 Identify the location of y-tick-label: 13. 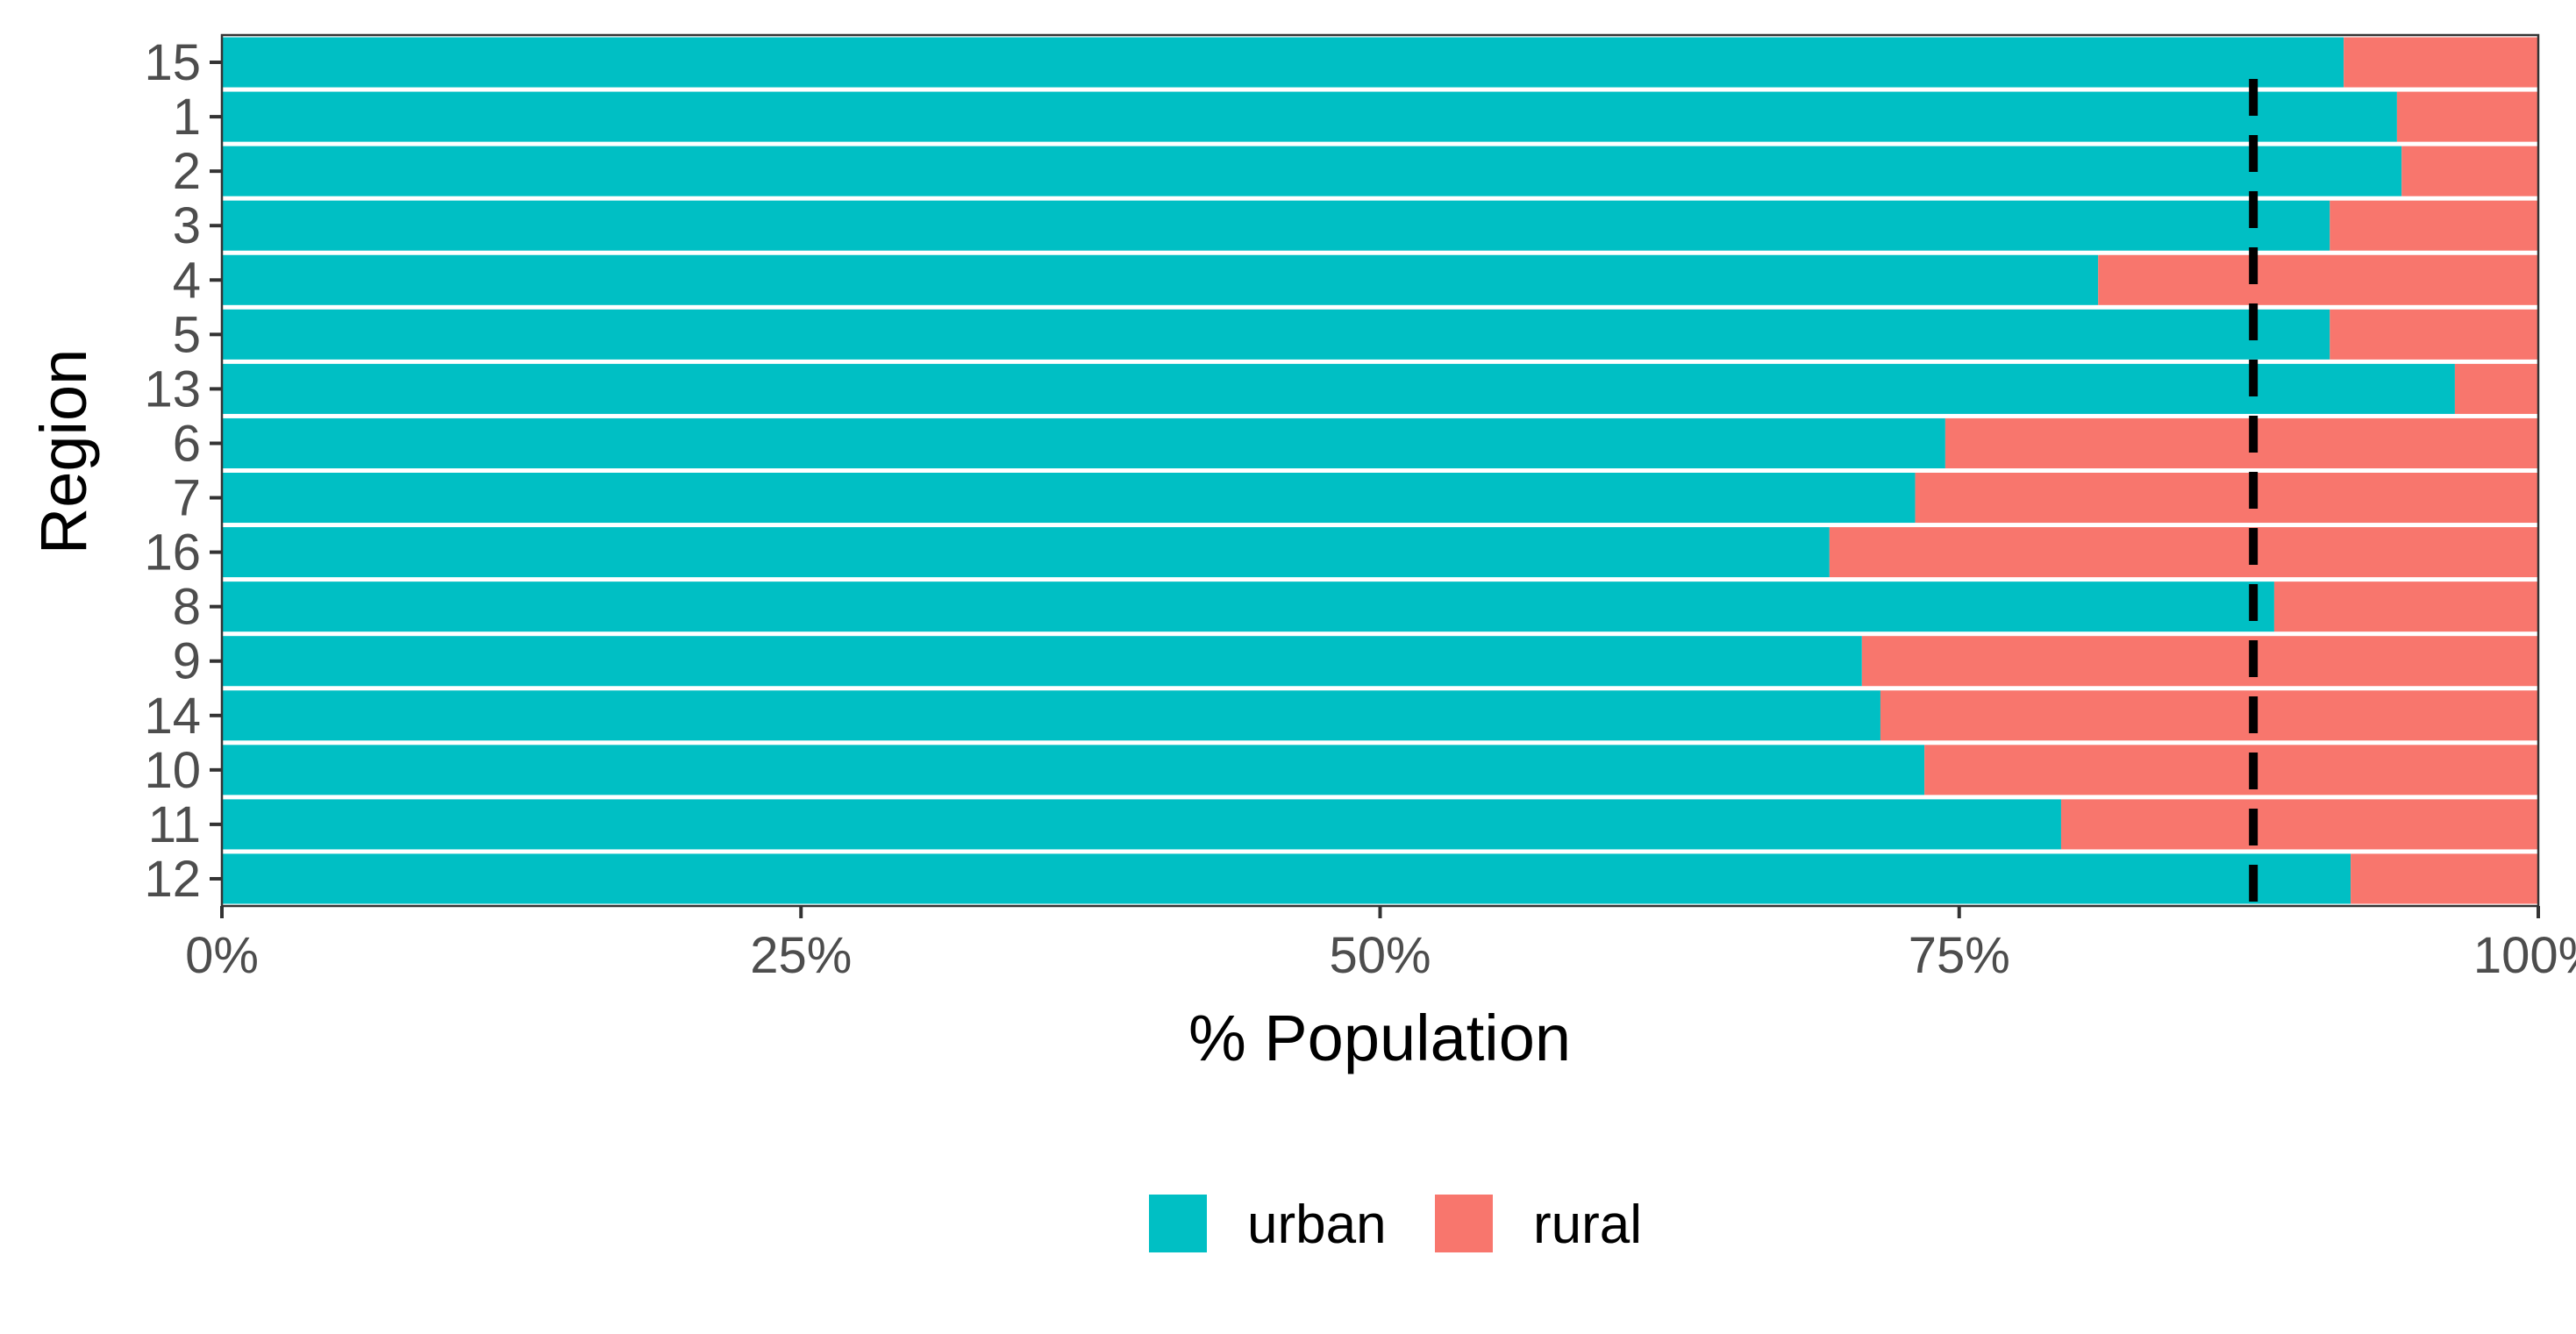
(173, 388).